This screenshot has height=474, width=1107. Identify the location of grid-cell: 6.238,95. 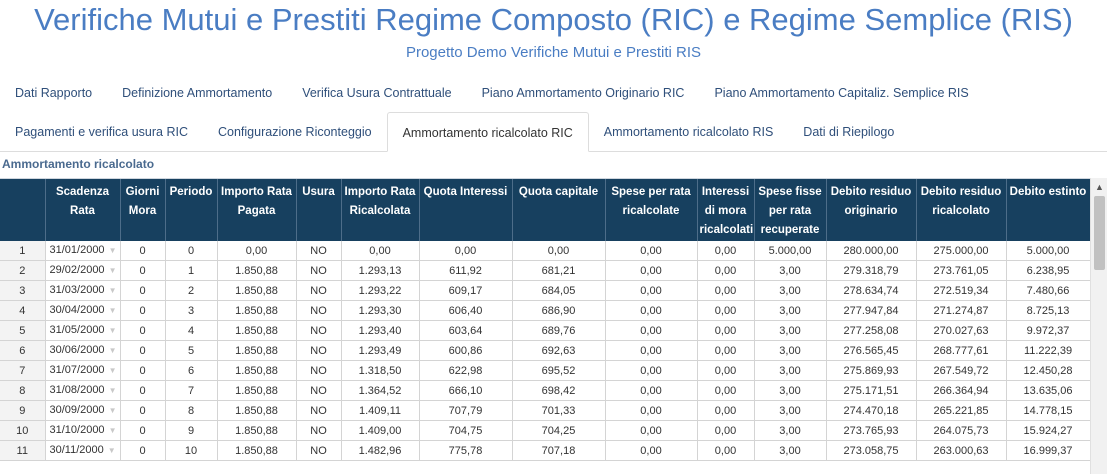
(1048, 270).